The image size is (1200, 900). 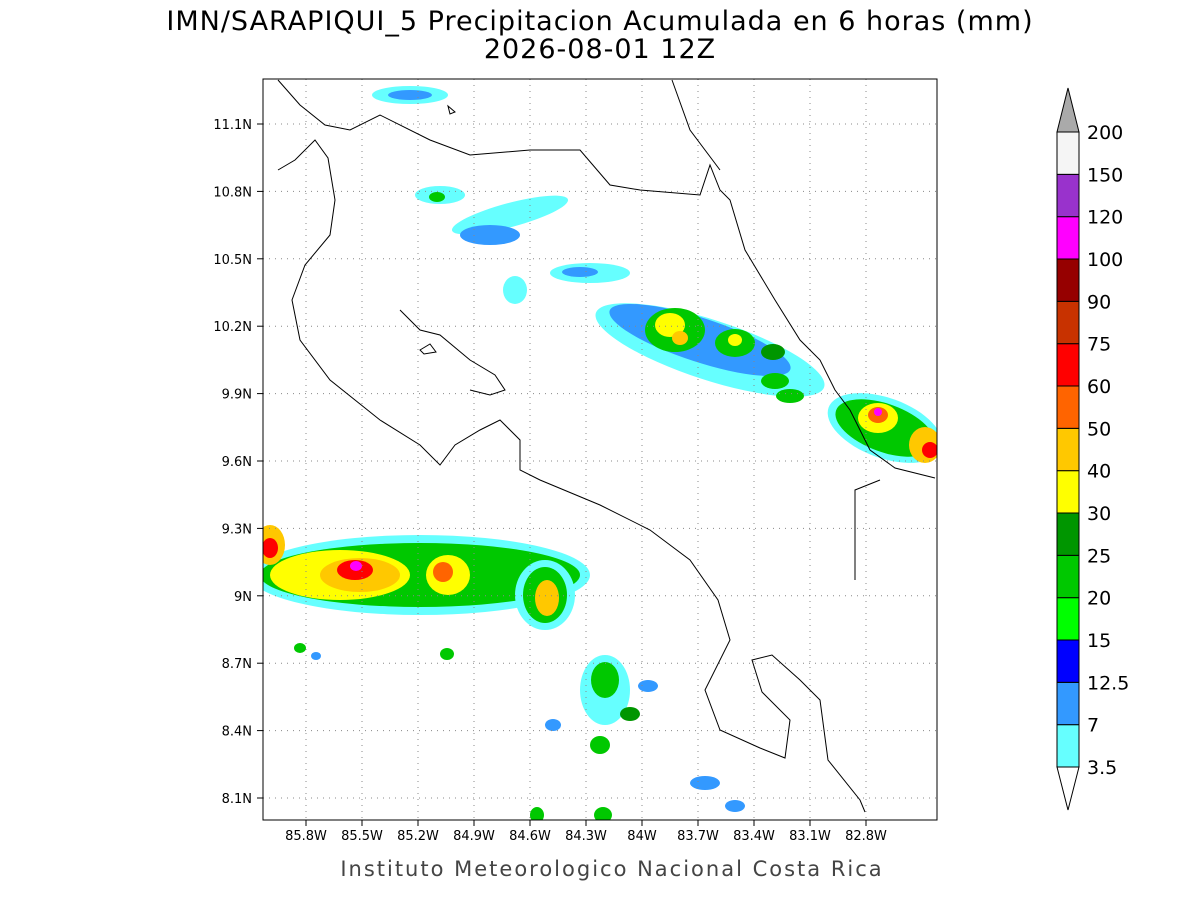 I want to click on lon-label: 85.2W, so click(x=418, y=836).